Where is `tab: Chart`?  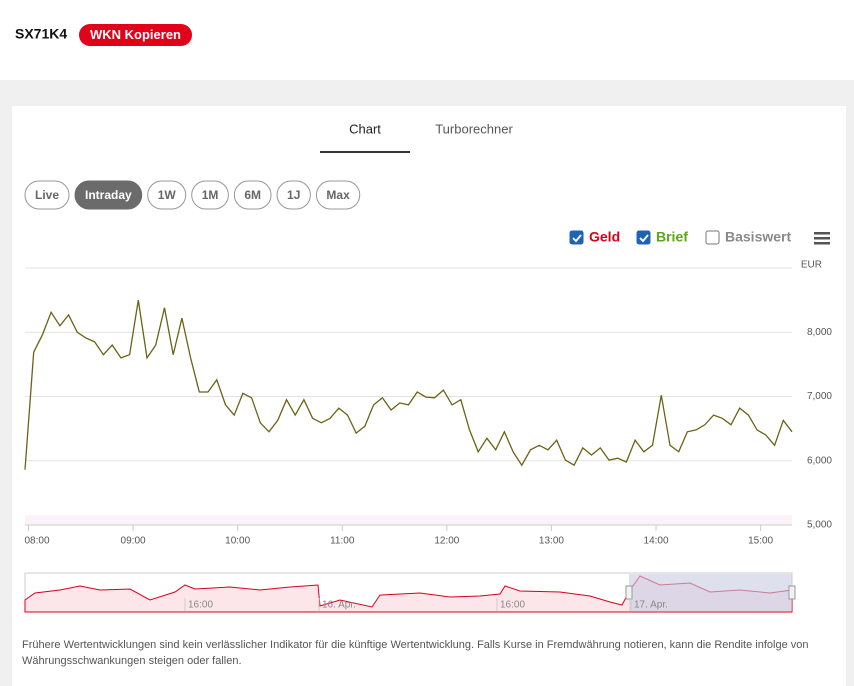
tab: Chart is located at coordinates (365, 128).